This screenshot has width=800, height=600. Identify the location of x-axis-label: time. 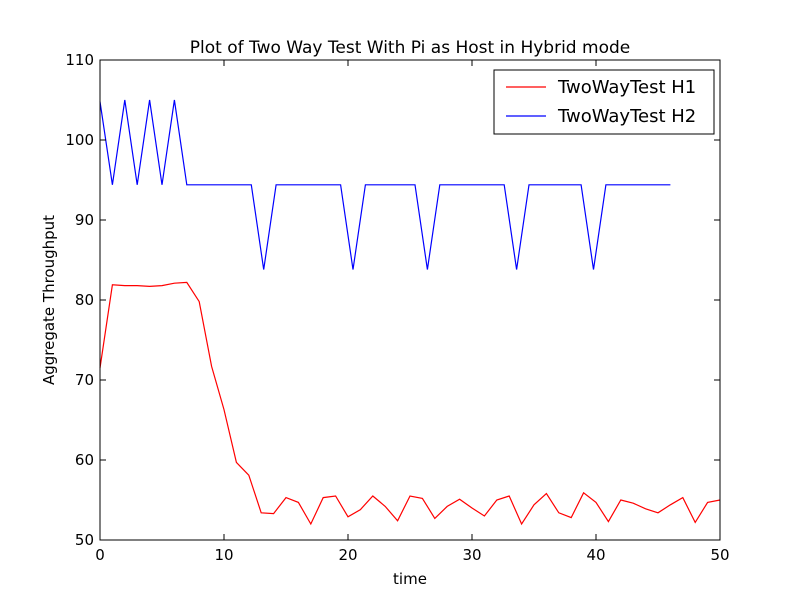
(410, 579).